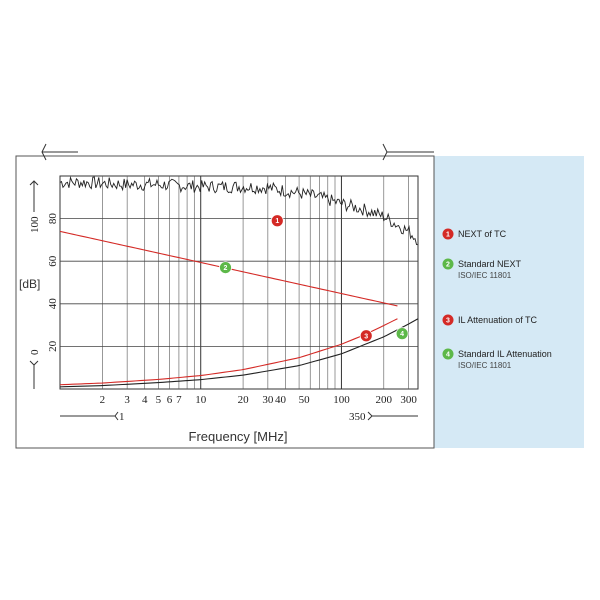 This screenshot has height=600, width=600. Describe the element at coordinates (281, 400) in the screenshot. I see `x-tick-label: 40` at that location.